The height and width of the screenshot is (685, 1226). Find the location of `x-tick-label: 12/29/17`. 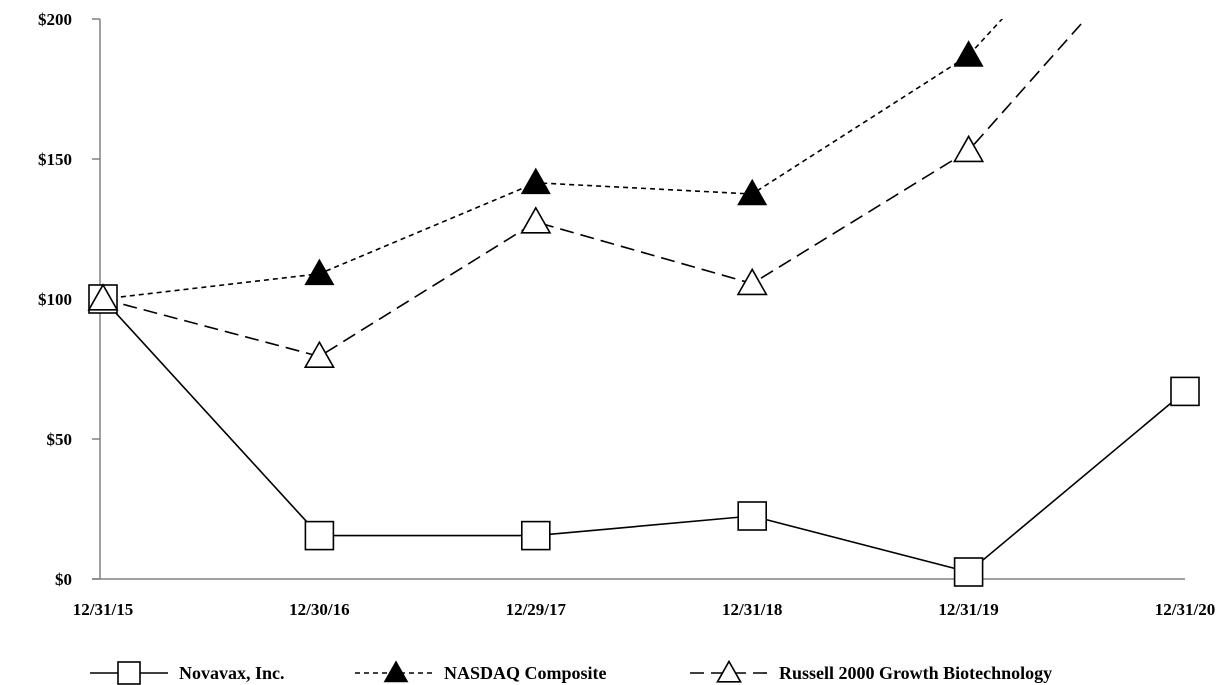

x-tick-label: 12/29/17 is located at coordinates (536, 609).